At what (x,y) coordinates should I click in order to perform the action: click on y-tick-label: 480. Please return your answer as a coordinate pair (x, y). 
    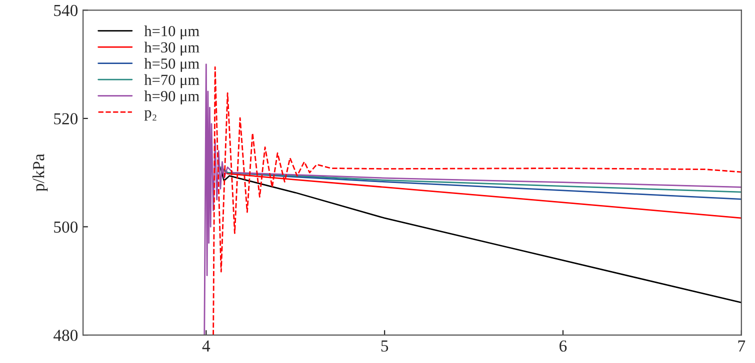
    Looking at the image, I should click on (66, 335).